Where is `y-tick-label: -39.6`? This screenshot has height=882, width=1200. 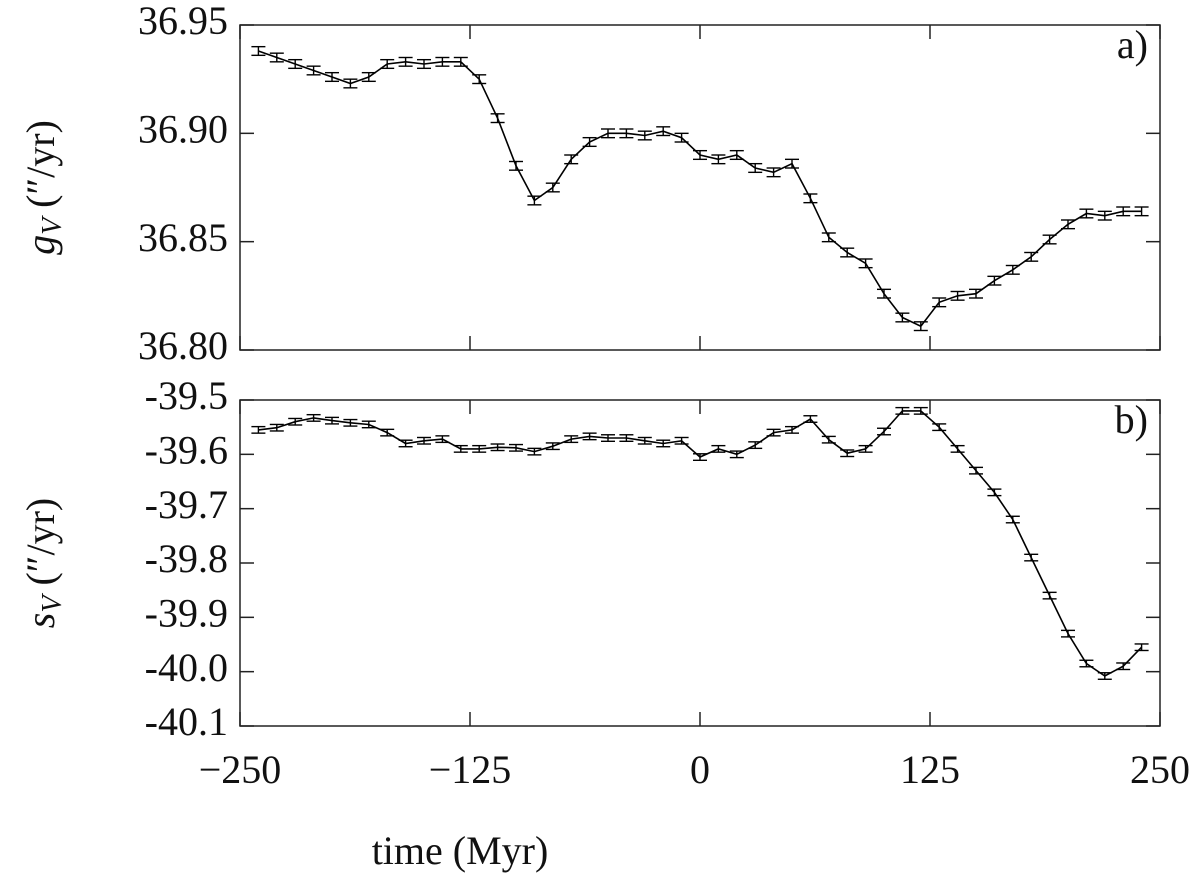 y-tick-label: -39.6 is located at coordinates (186, 450).